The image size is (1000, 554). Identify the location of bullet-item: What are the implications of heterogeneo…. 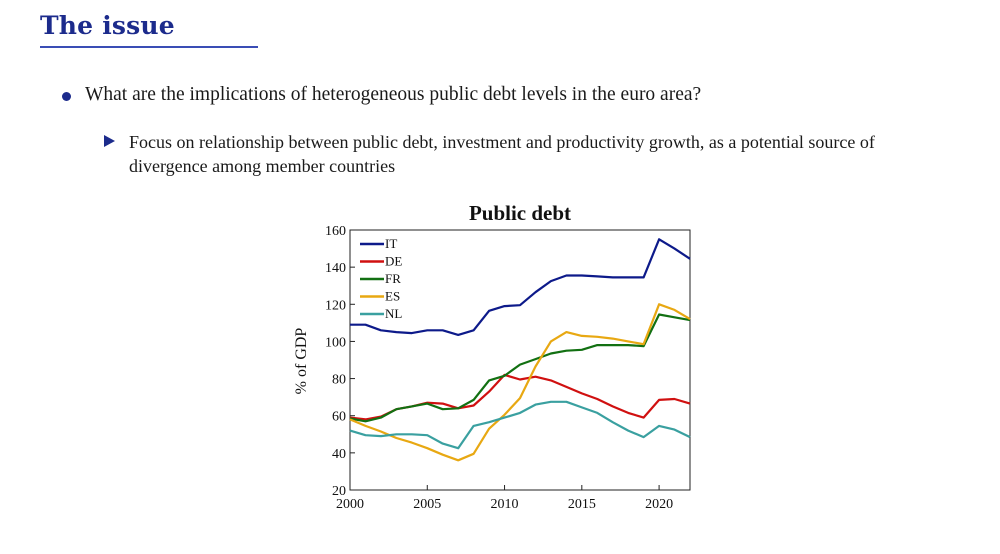
(381, 95).